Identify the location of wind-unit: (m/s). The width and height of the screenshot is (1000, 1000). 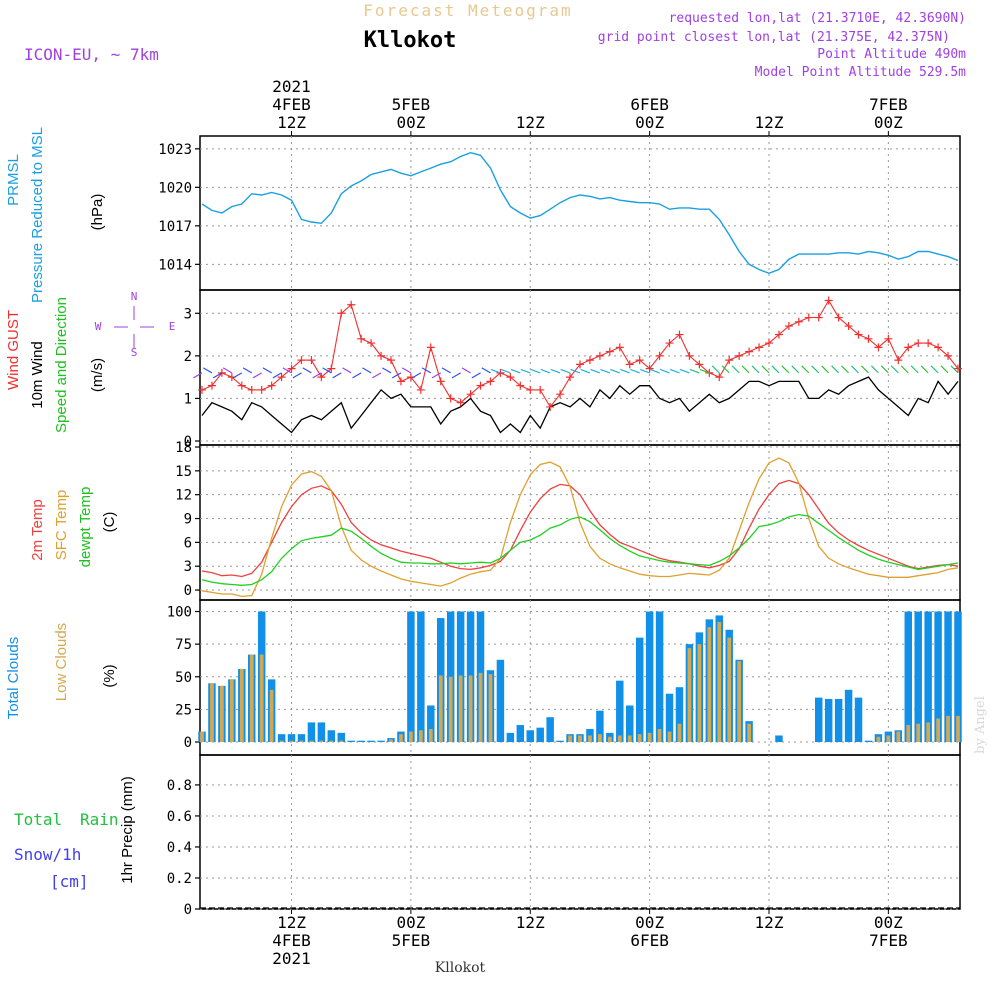
(97, 375).